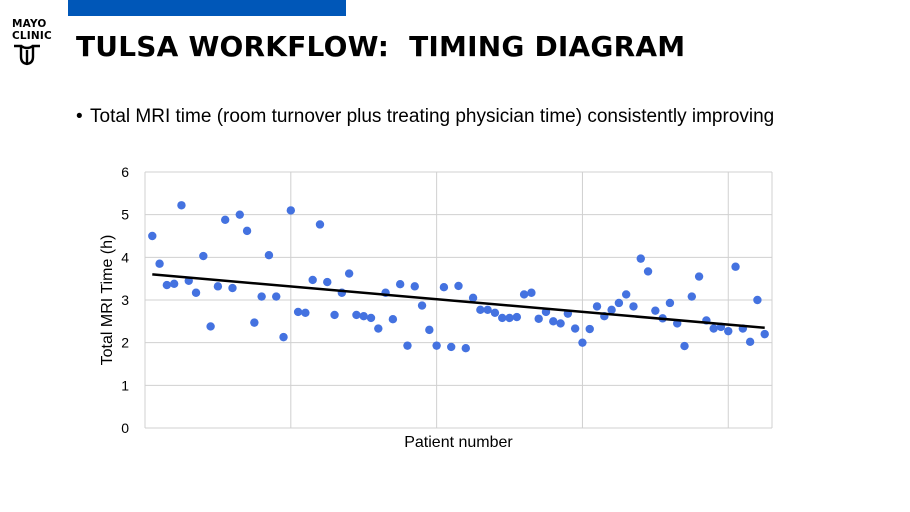  What do you see at coordinates (458, 442) in the screenshot?
I see `x-axis-label: Patient number` at bounding box center [458, 442].